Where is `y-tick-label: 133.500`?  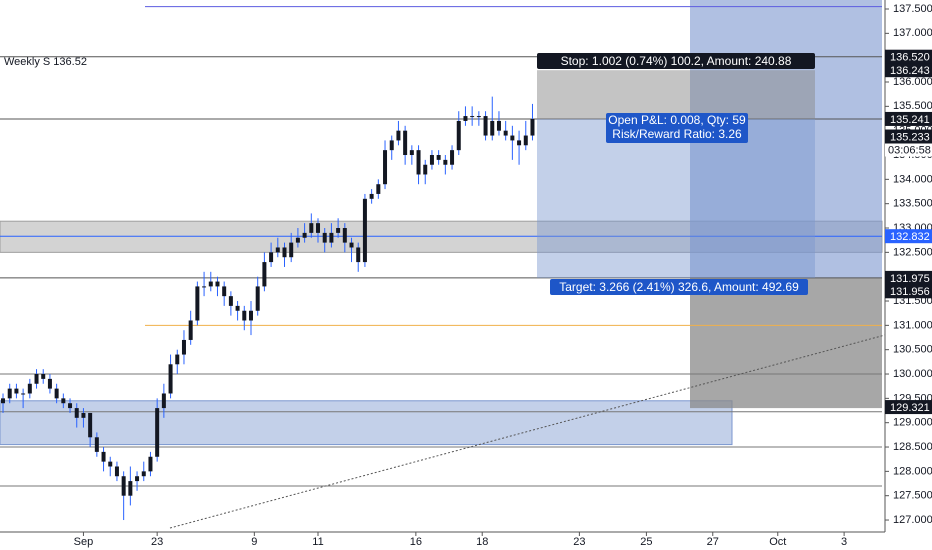
y-tick-label: 133.500 is located at coordinates (912, 204).